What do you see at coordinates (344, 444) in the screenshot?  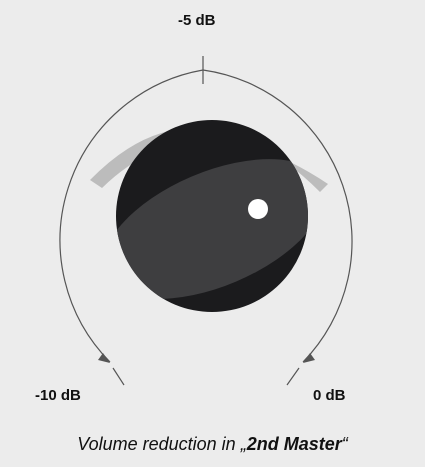 I see `caption-close-quote: “` at bounding box center [344, 444].